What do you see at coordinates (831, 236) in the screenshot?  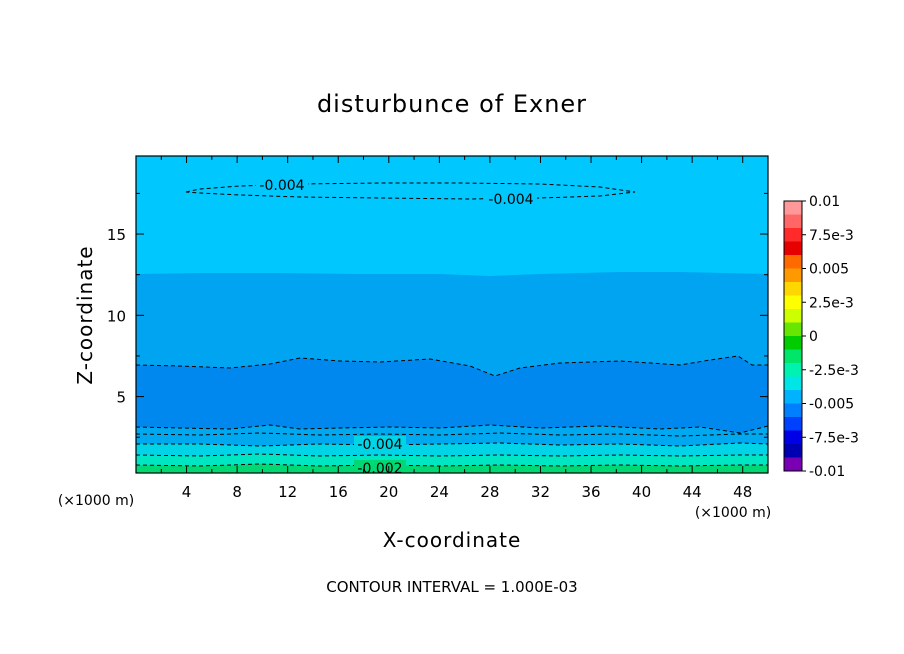 I see `colorbar-label: 7.5e-3` at bounding box center [831, 236].